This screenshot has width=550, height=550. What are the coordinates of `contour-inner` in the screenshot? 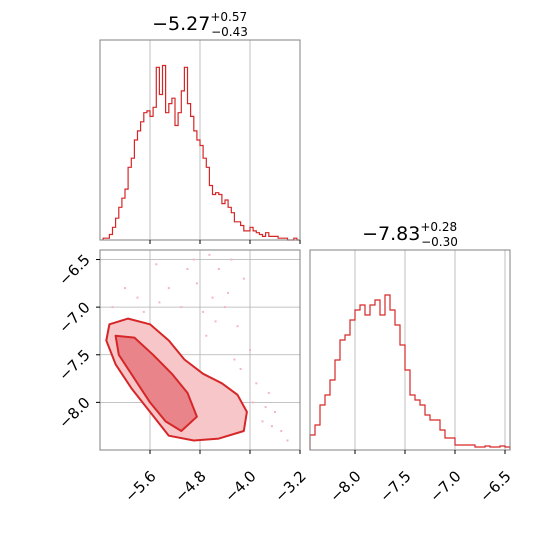 It's located at (156, 383).